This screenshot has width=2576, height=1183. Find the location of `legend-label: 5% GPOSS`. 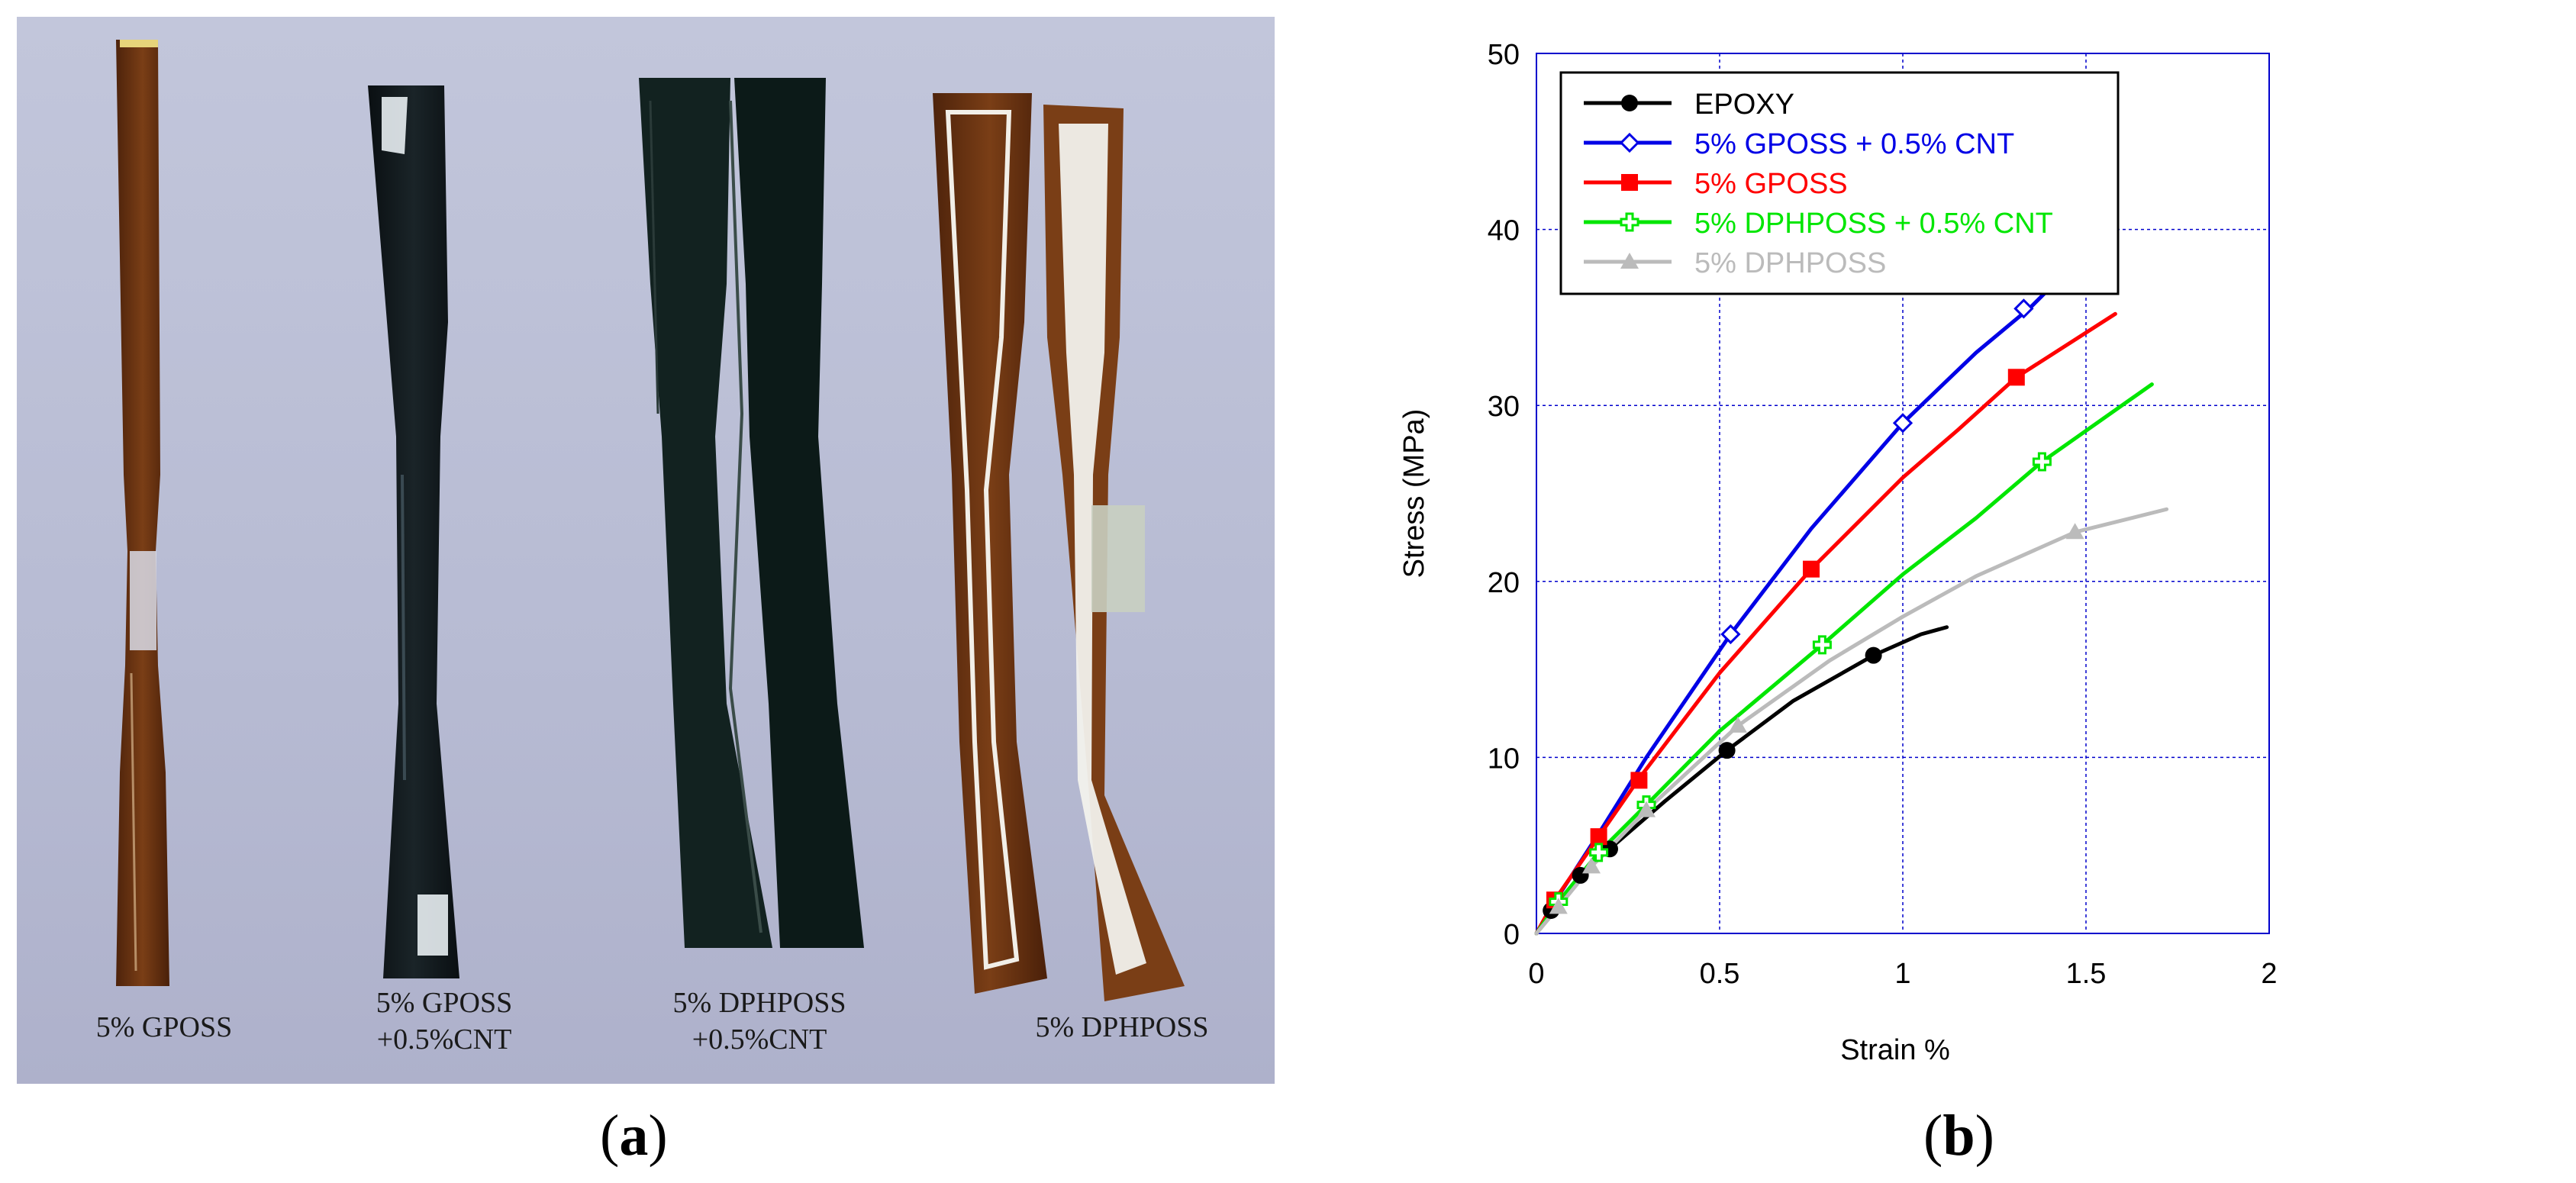

legend-label: 5% GPOSS is located at coordinates (1771, 184).